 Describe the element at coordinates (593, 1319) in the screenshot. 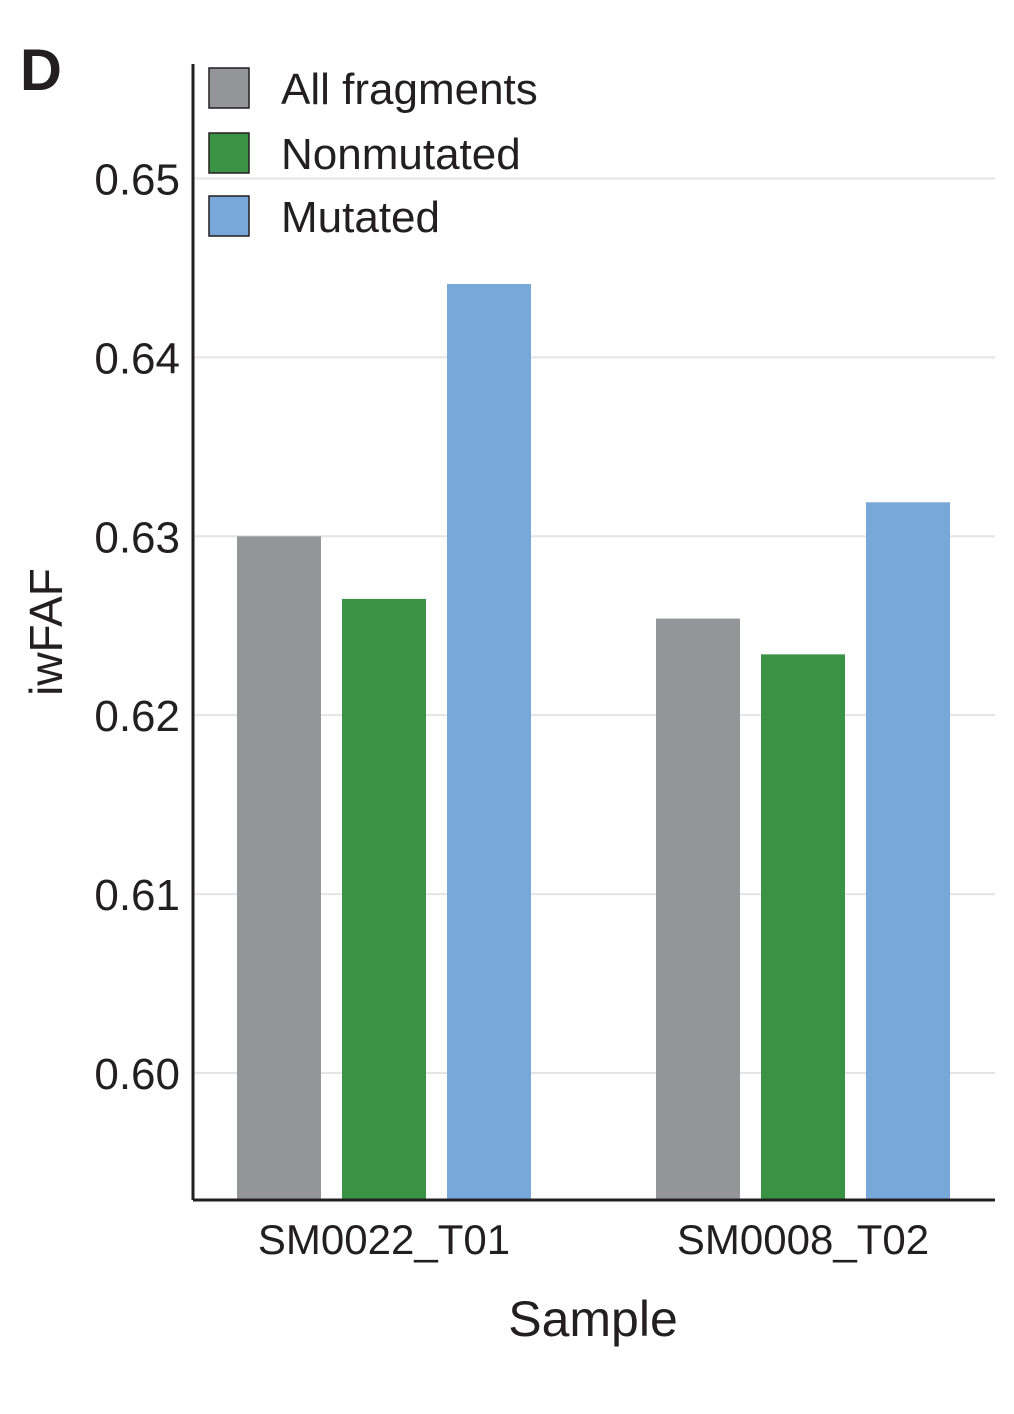

I see `x-axis-label: Sample` at that location.